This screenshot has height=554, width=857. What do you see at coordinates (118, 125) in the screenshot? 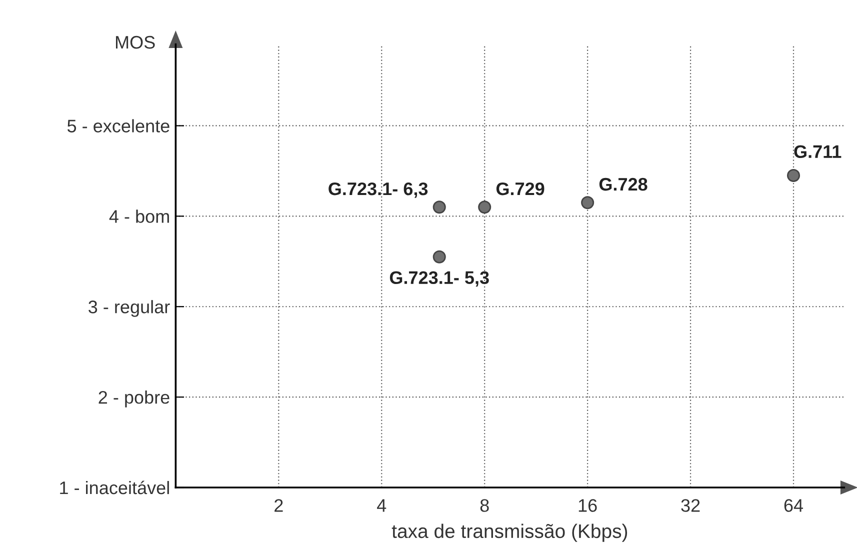
I see `y-tick-label: 5 - excelente` at bounding box center [118, 125].